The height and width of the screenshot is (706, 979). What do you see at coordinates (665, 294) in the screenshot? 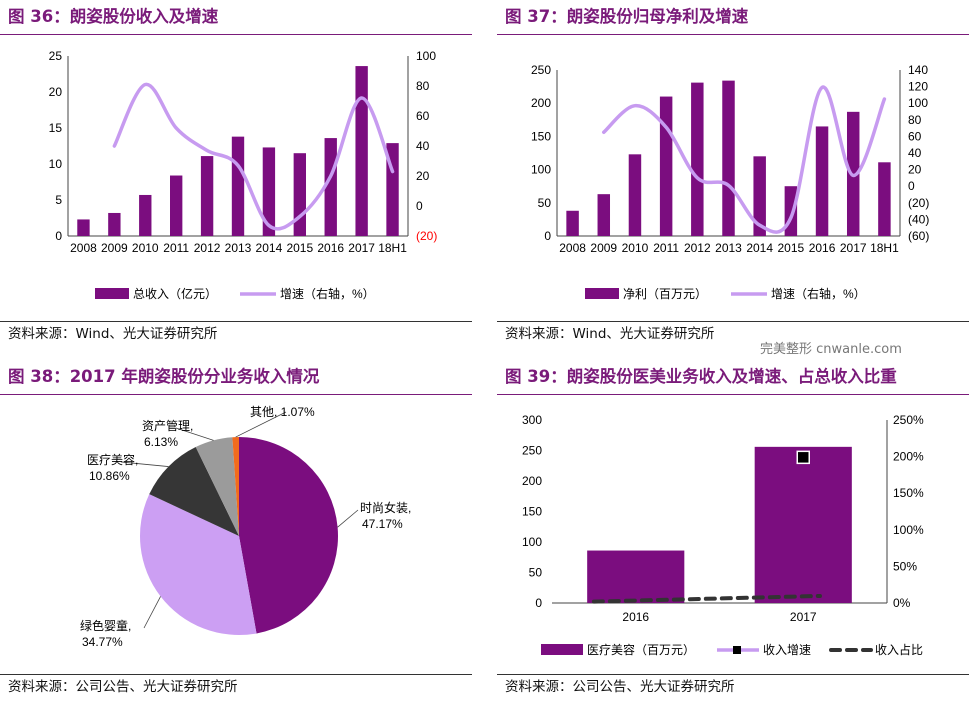
I see `legend-label: 净利（百万元）` at bounding box center [665, 294].